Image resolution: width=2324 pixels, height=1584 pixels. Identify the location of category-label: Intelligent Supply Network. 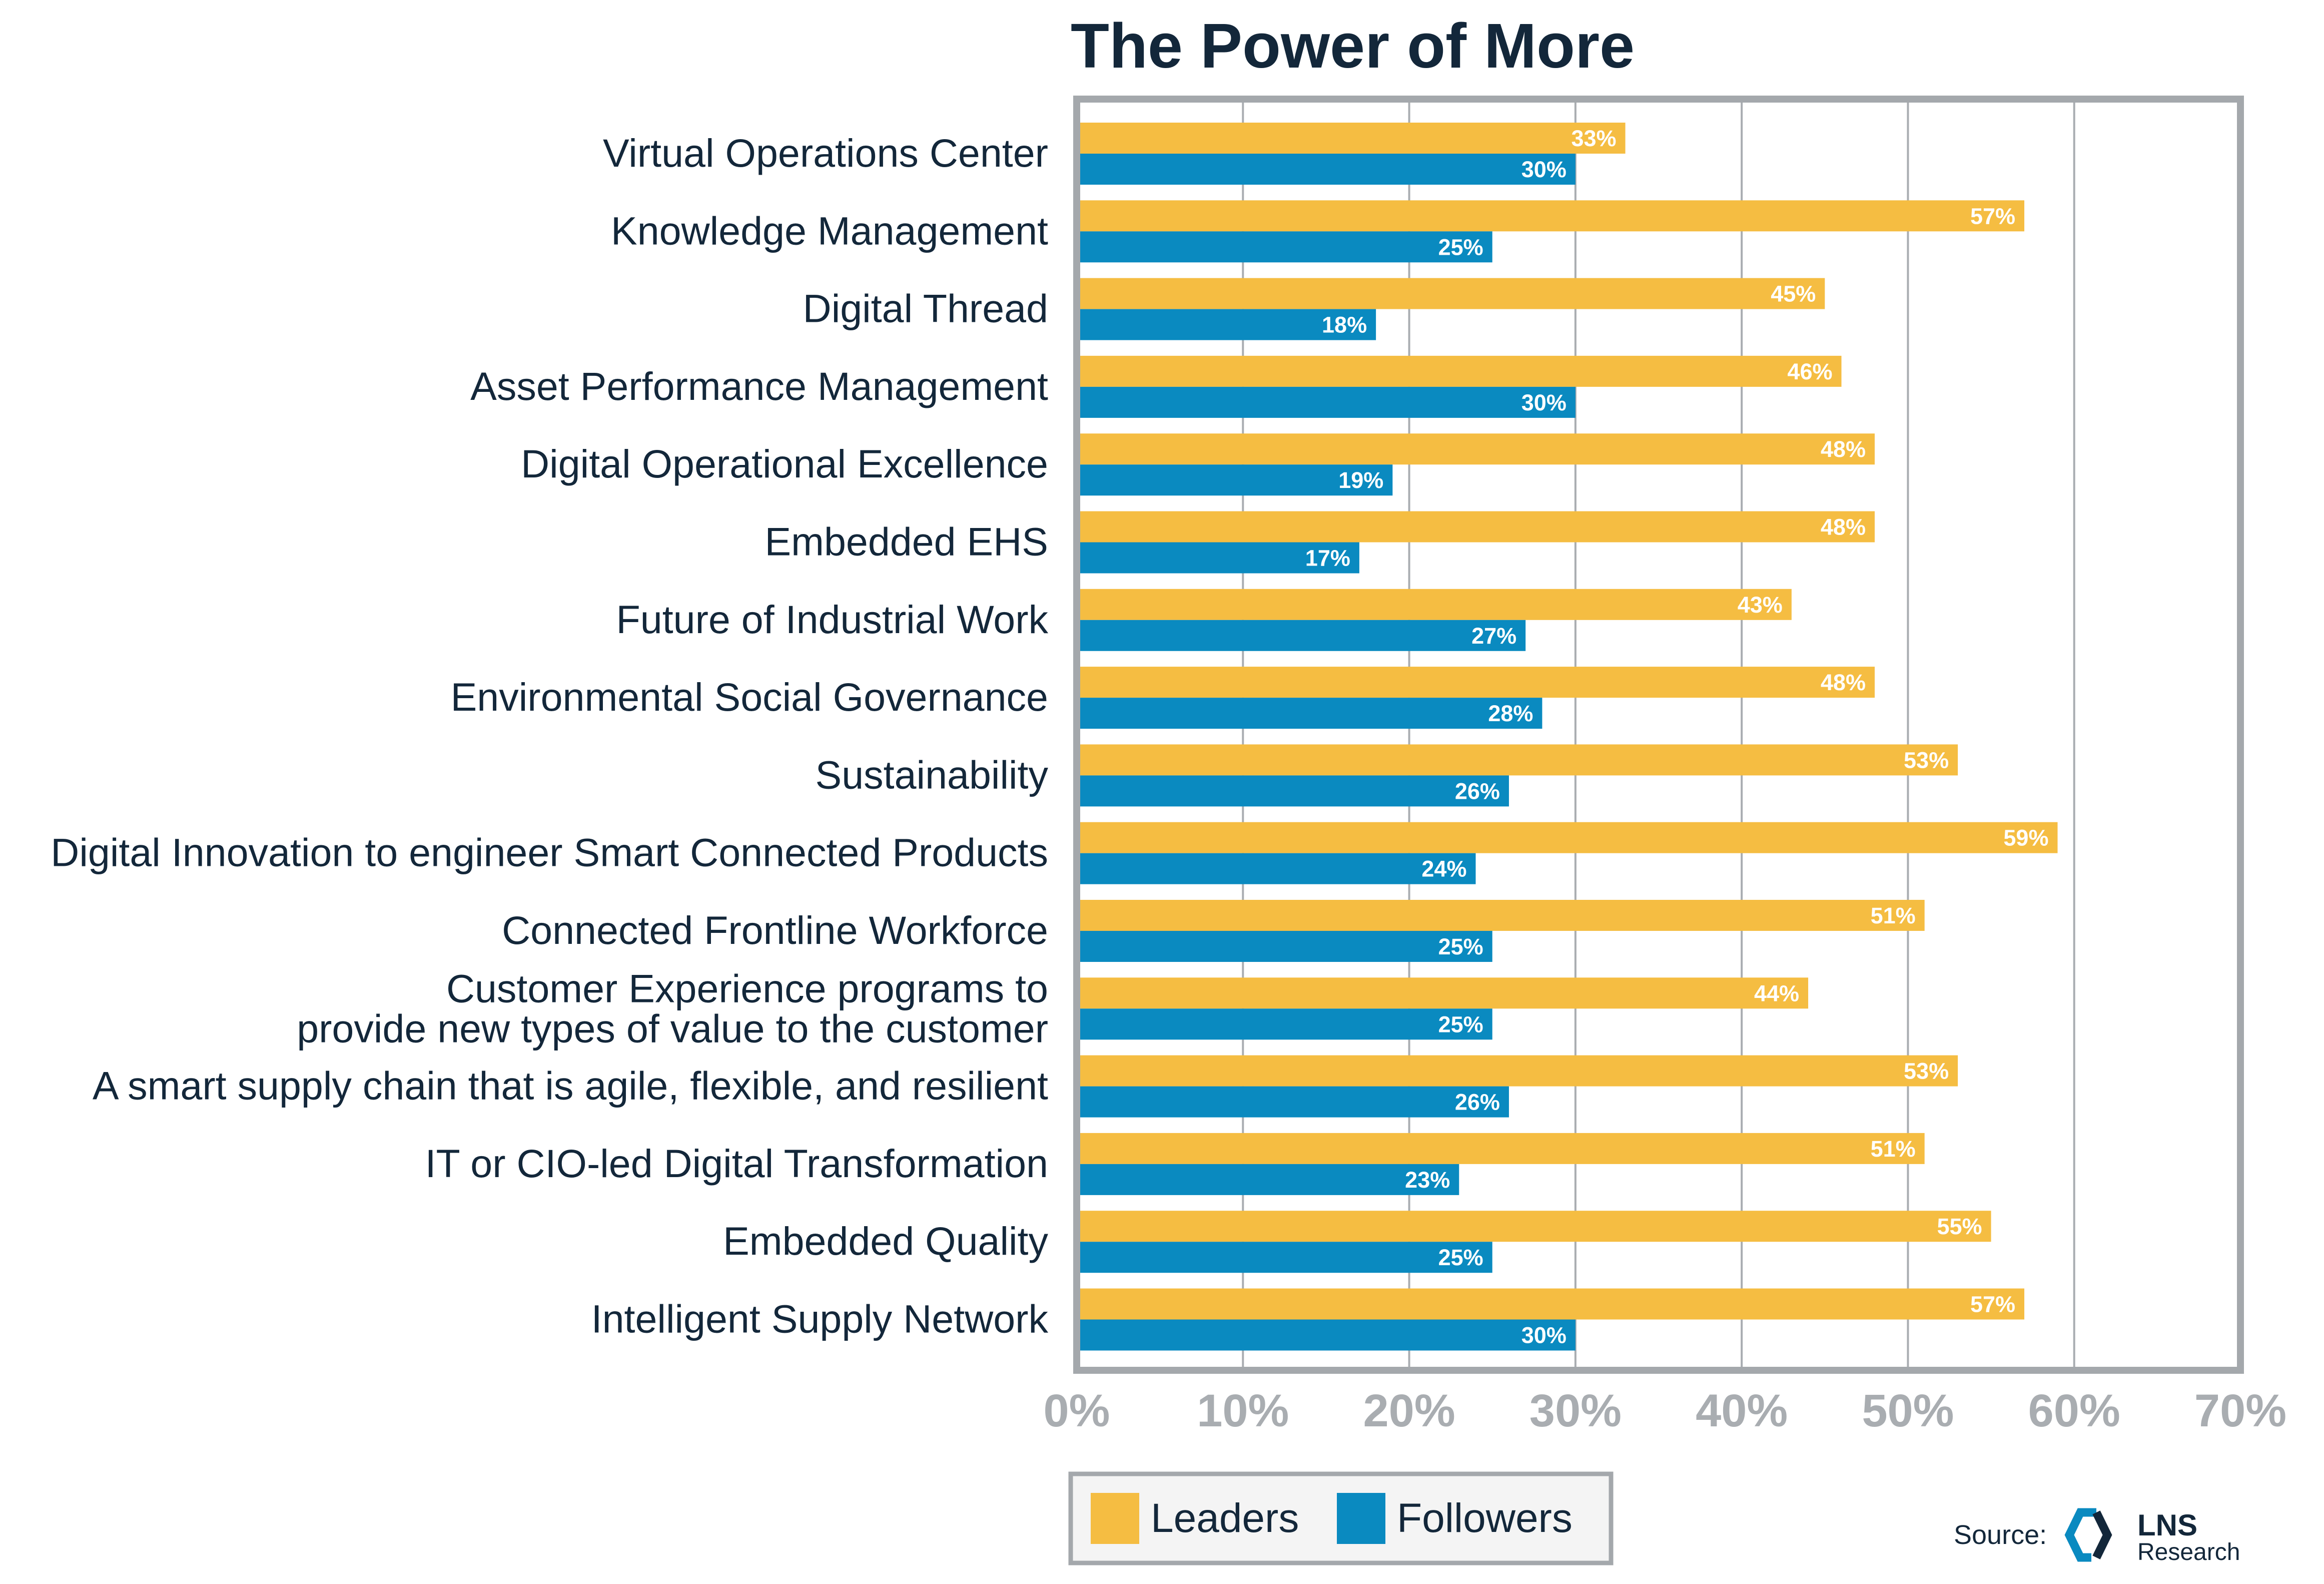
(820, 1319).